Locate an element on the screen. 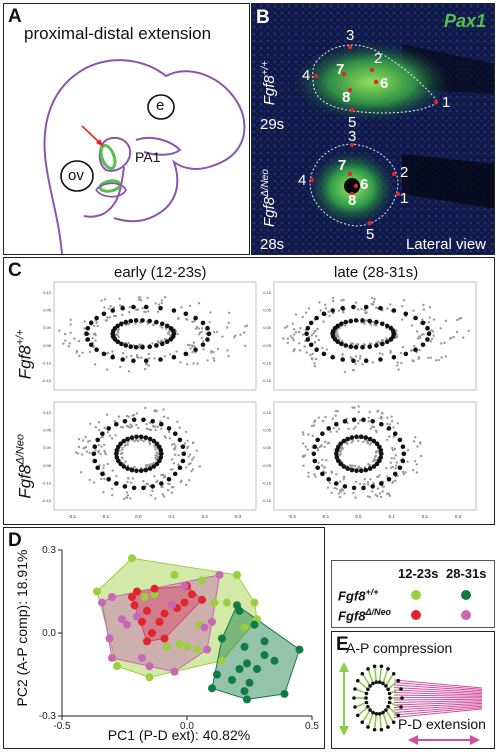 The width and height of the screenshot is (498, 752). y-tick-label: -0.05 is located at coordinates (47, 345).